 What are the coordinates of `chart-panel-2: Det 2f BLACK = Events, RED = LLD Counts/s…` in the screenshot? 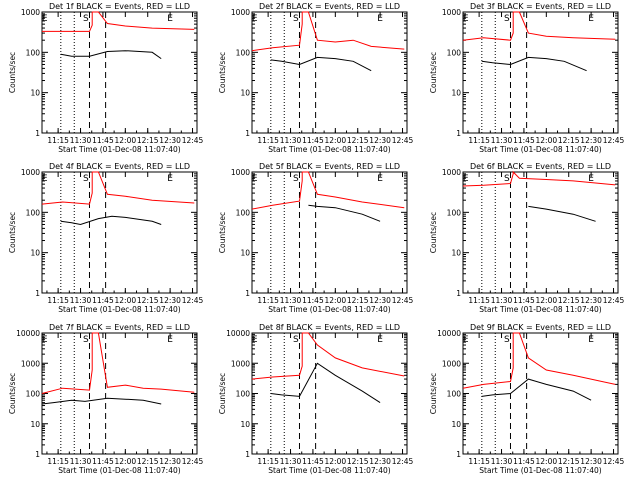 It's located at (316, 78).